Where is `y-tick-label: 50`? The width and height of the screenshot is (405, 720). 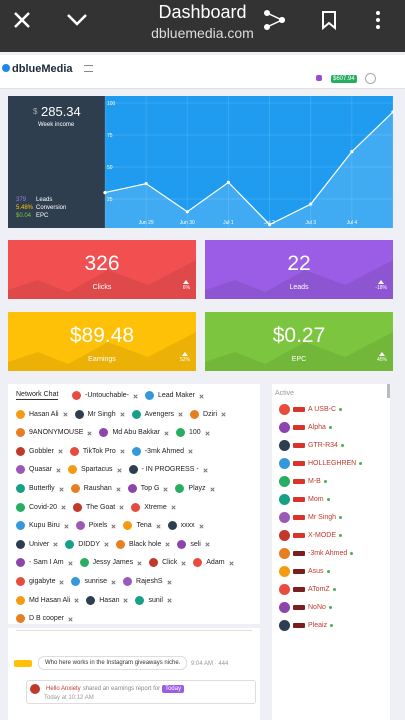 y-tick-label: 50 is located at coordinates (110, 168).